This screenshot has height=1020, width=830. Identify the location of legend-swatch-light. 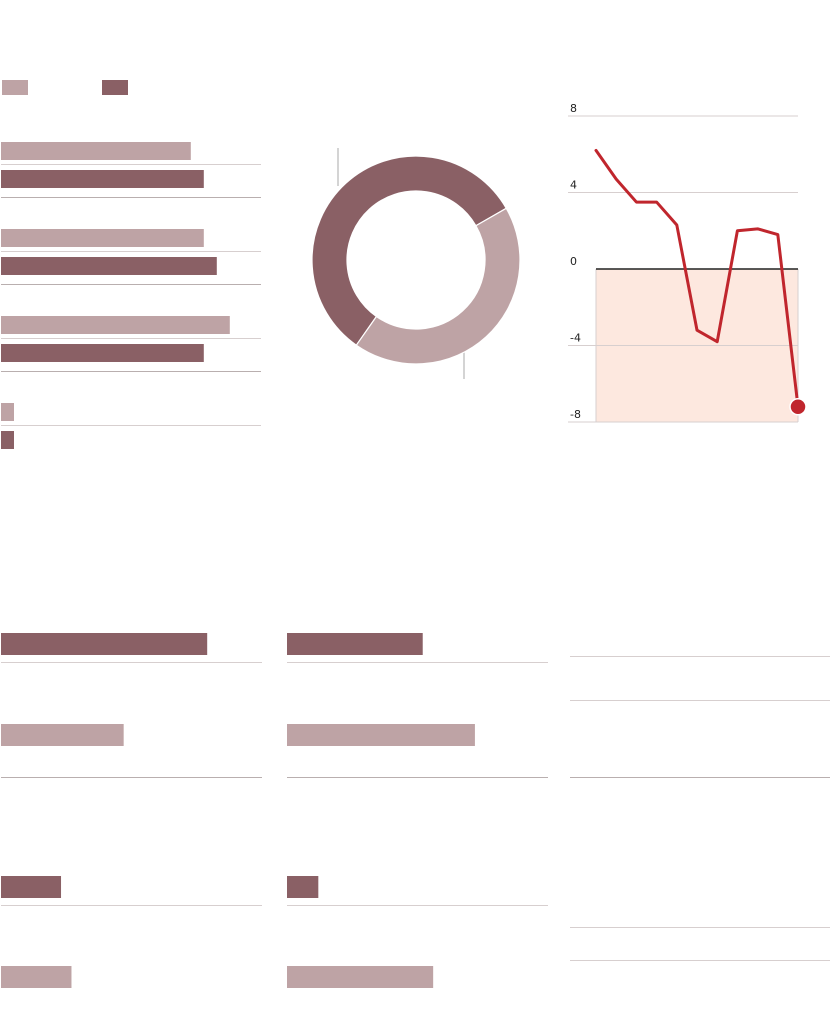
(15, 87).